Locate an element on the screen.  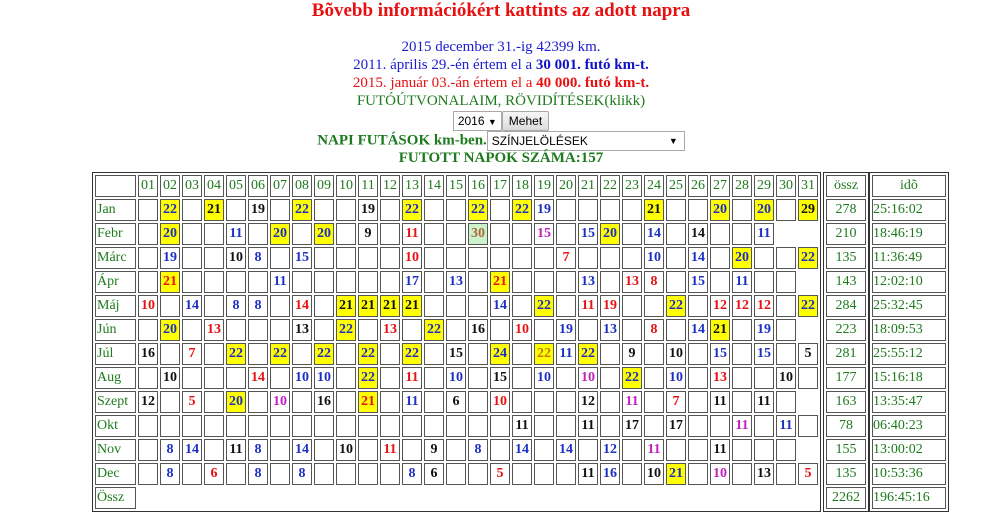
day-cell: 17 is located at coordinates (412, 282).